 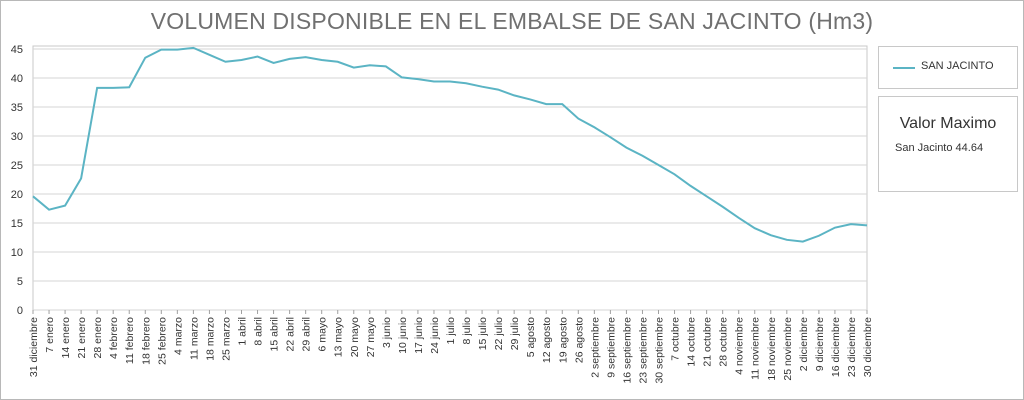 What do you see at coordinates (660, 350) in the screenshot?
I see `x-tick-label: 30 septiembre` at bounding box center [660, 350].